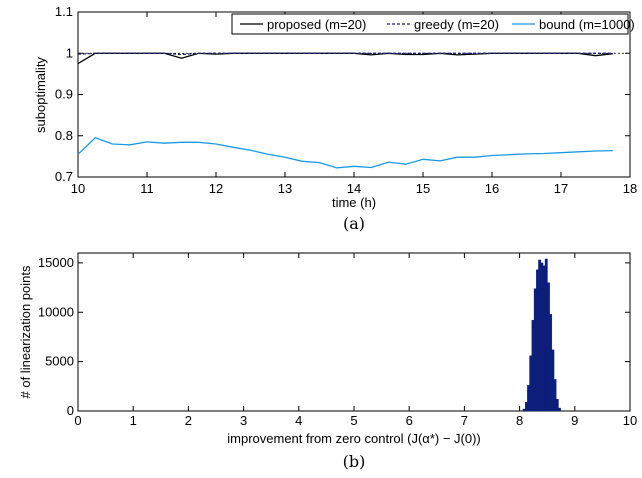  I want to click on x-tick-label: 11, so click(147, 188).